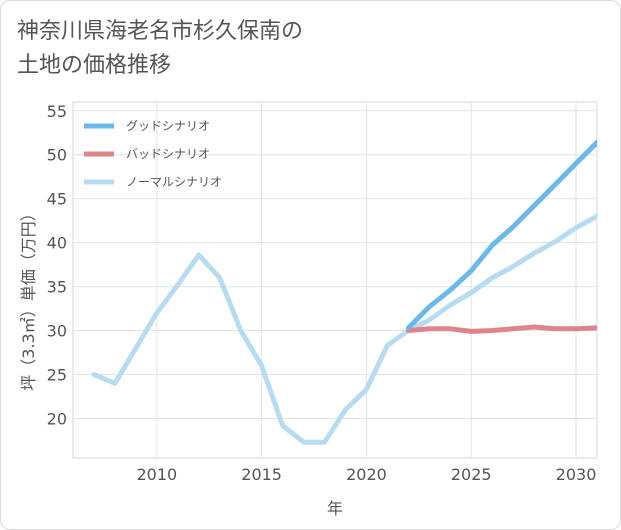  What do you see at coordinates (156, 474) in the screenshot?
I see `x-tick-label: 2010` at bounding box center [156, 474].